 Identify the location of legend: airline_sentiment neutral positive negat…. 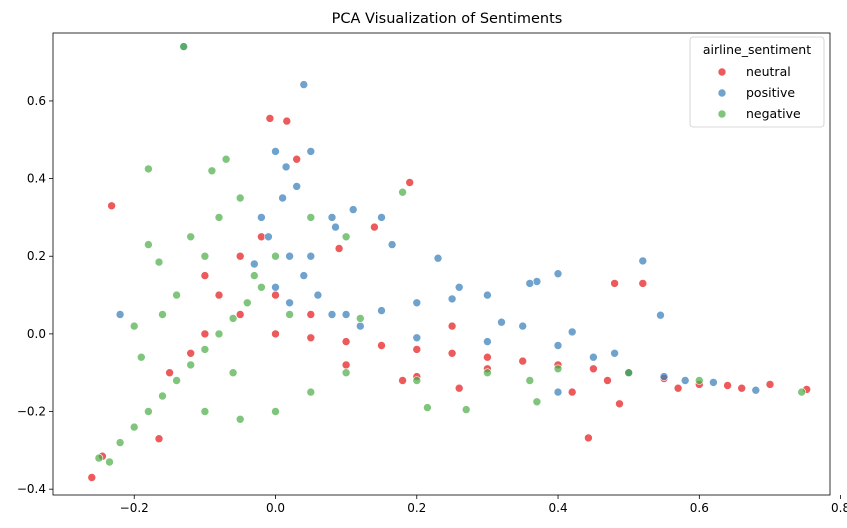
(757, 82).